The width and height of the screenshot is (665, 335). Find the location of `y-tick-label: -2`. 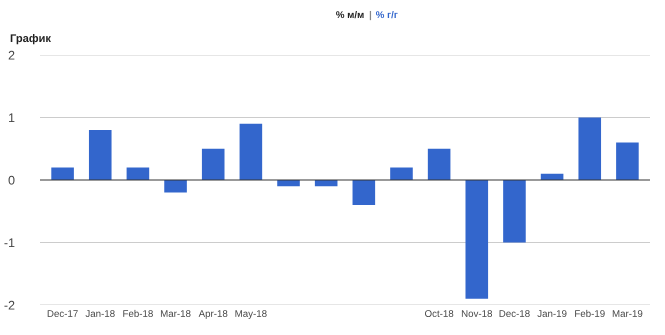

y-tick-label: -2 is located at coordinates (9, 305).